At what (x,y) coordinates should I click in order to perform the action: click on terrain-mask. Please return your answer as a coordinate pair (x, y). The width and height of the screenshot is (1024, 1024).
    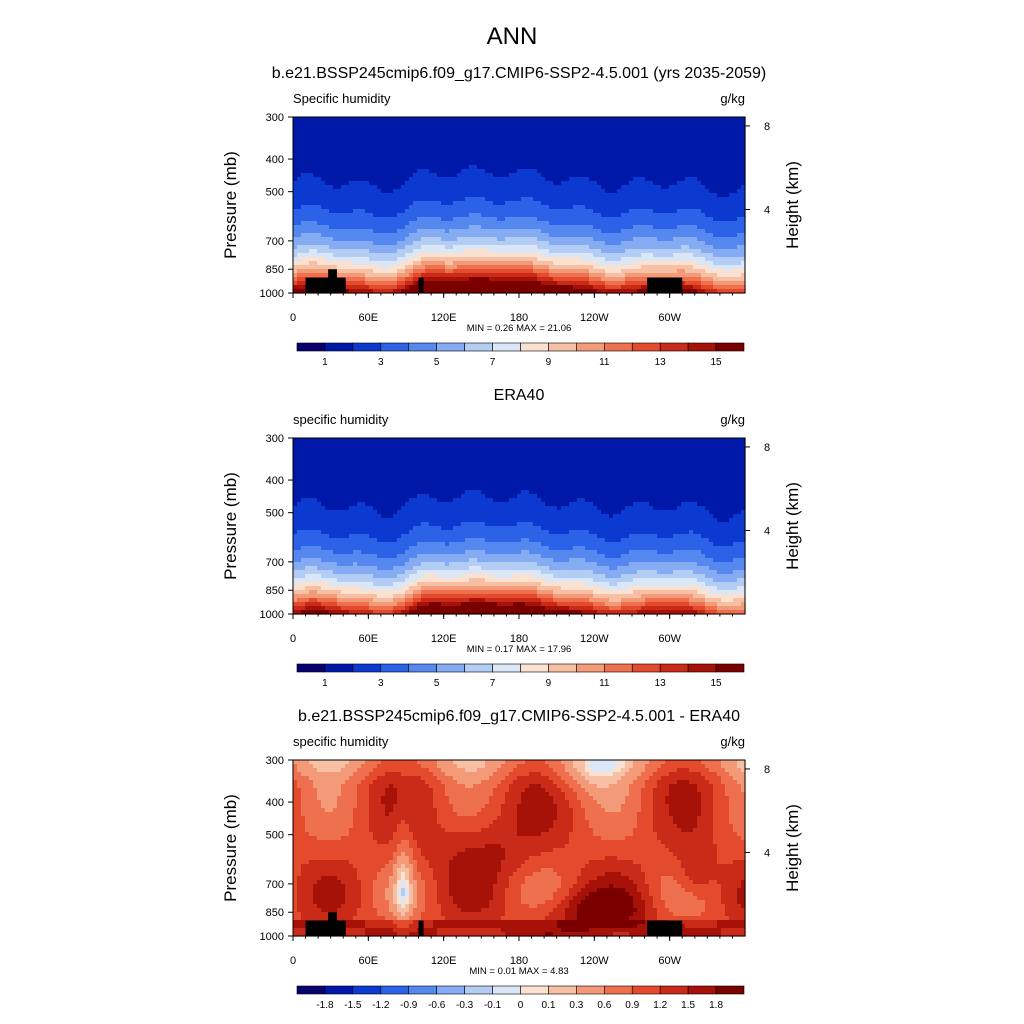
    Looking at the image, I should click on (325, 285).